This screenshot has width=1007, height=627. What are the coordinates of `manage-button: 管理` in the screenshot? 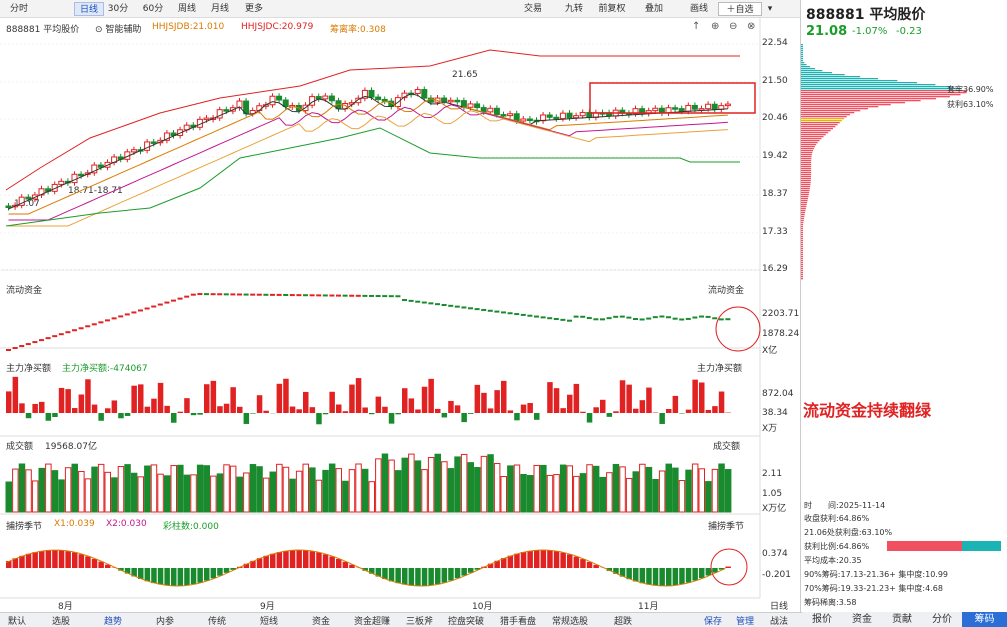 It's located at (745, 622).